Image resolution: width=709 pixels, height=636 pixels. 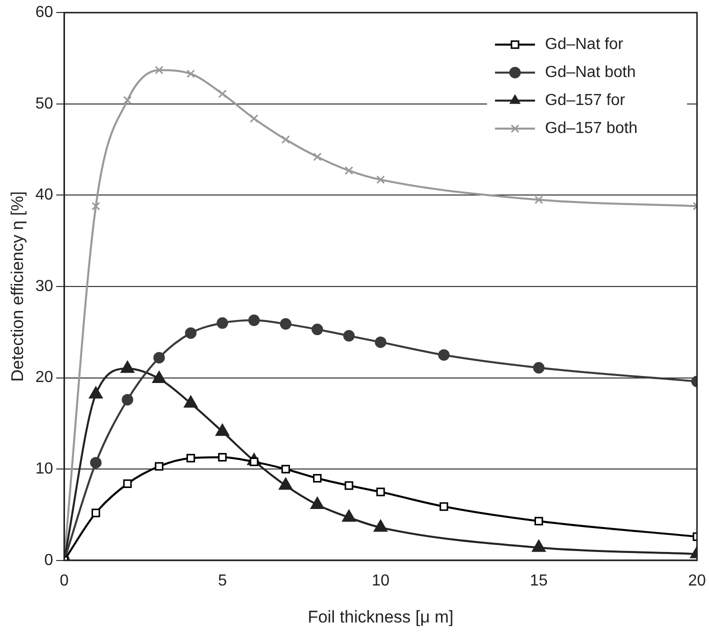 I want to click on x-tick-label: 20, so click(x=697, y=581).